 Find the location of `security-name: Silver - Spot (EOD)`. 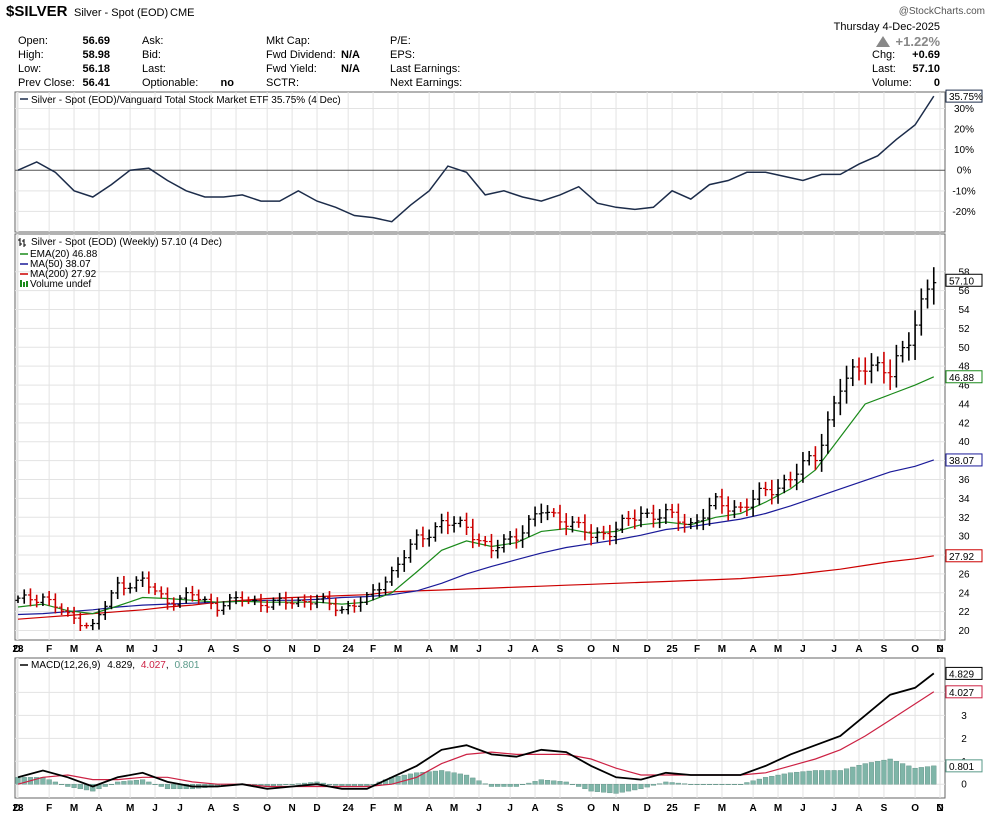

security-name: Silver - Spot (EOD) is located at coordinates (121, 13).